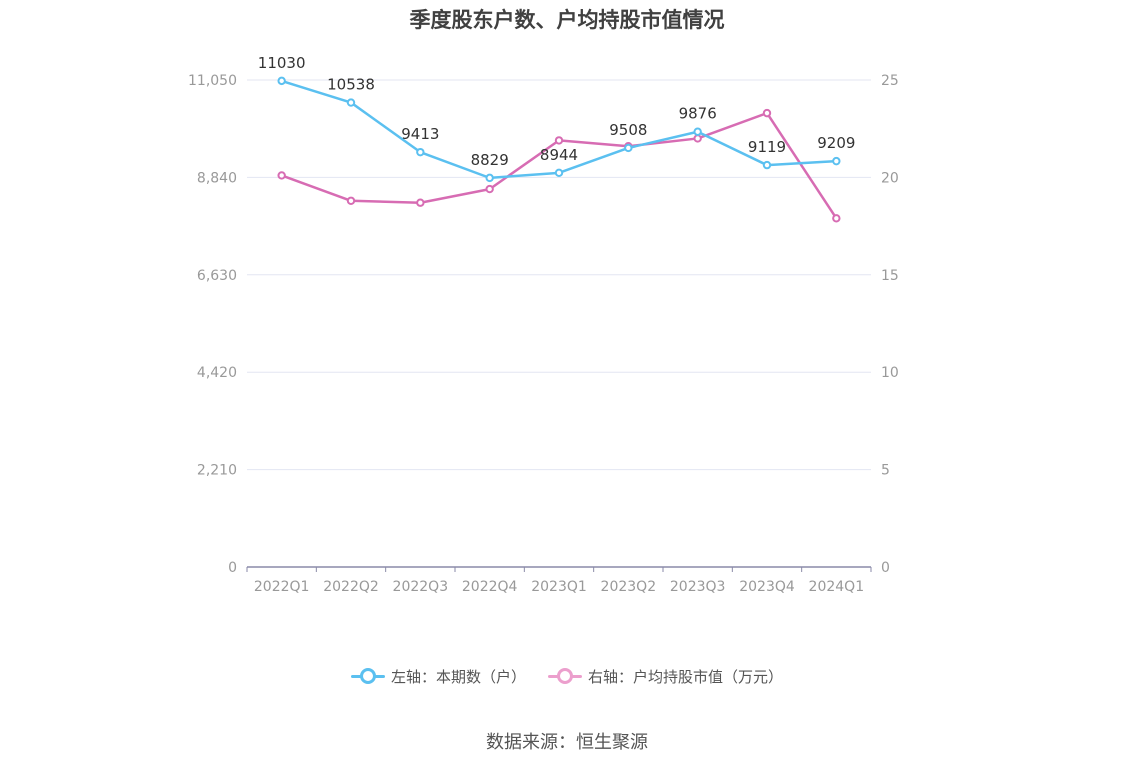  What do you see at coordinates (698, 587) in the screenshot?
I see `x-tick-label: 2023Q3` at bounding box center [698, 587].